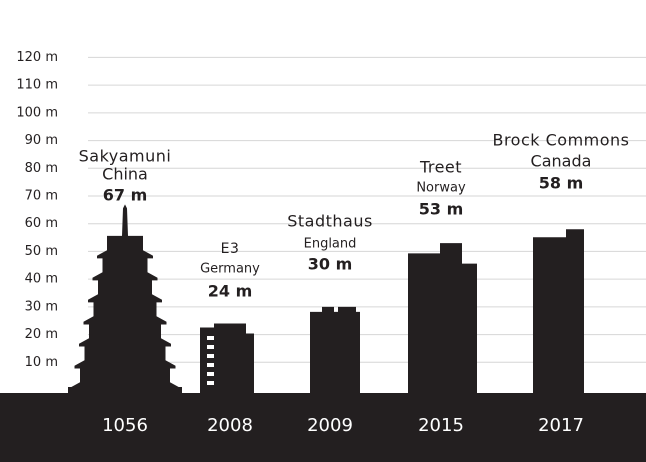 This screenshot has height=462, width=646. Describe the element at coordinates (330, 264) in the screenshot. I see `value-label: 30 m` at that location.